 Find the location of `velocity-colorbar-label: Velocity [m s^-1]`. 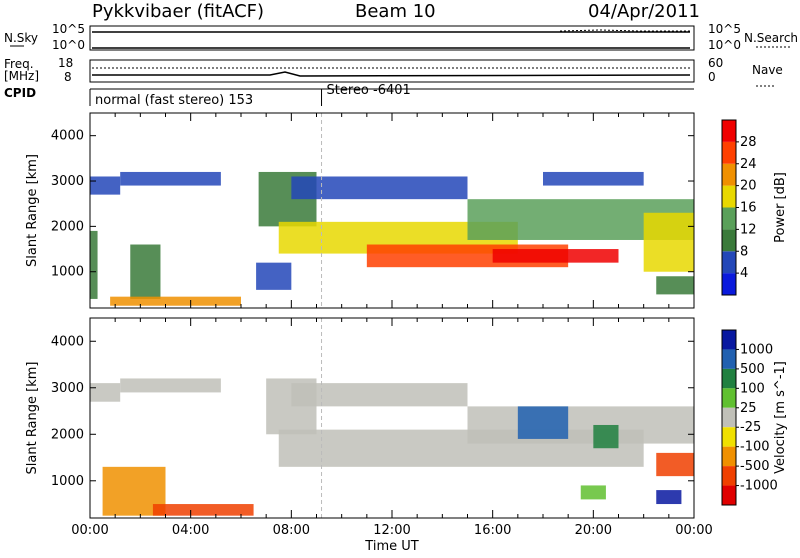

velocity-colorbar-label: Velocity [m s^-1] is located at coordinates (780, 417).